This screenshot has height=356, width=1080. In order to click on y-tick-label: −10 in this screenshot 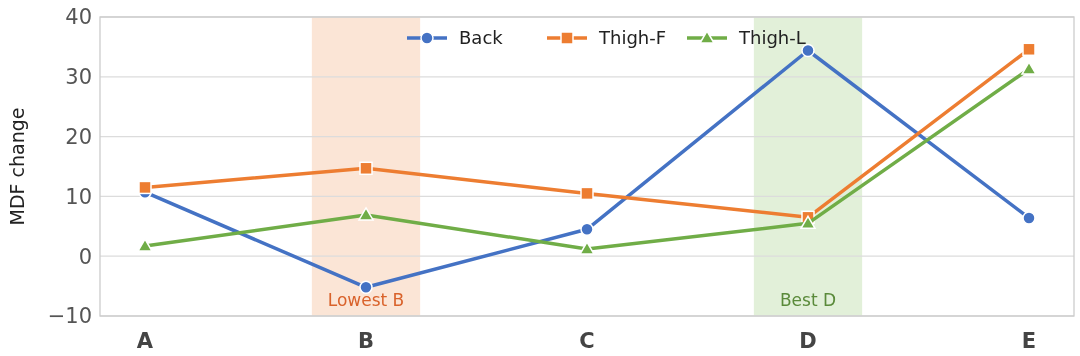, I will do `click(69, 316)`.